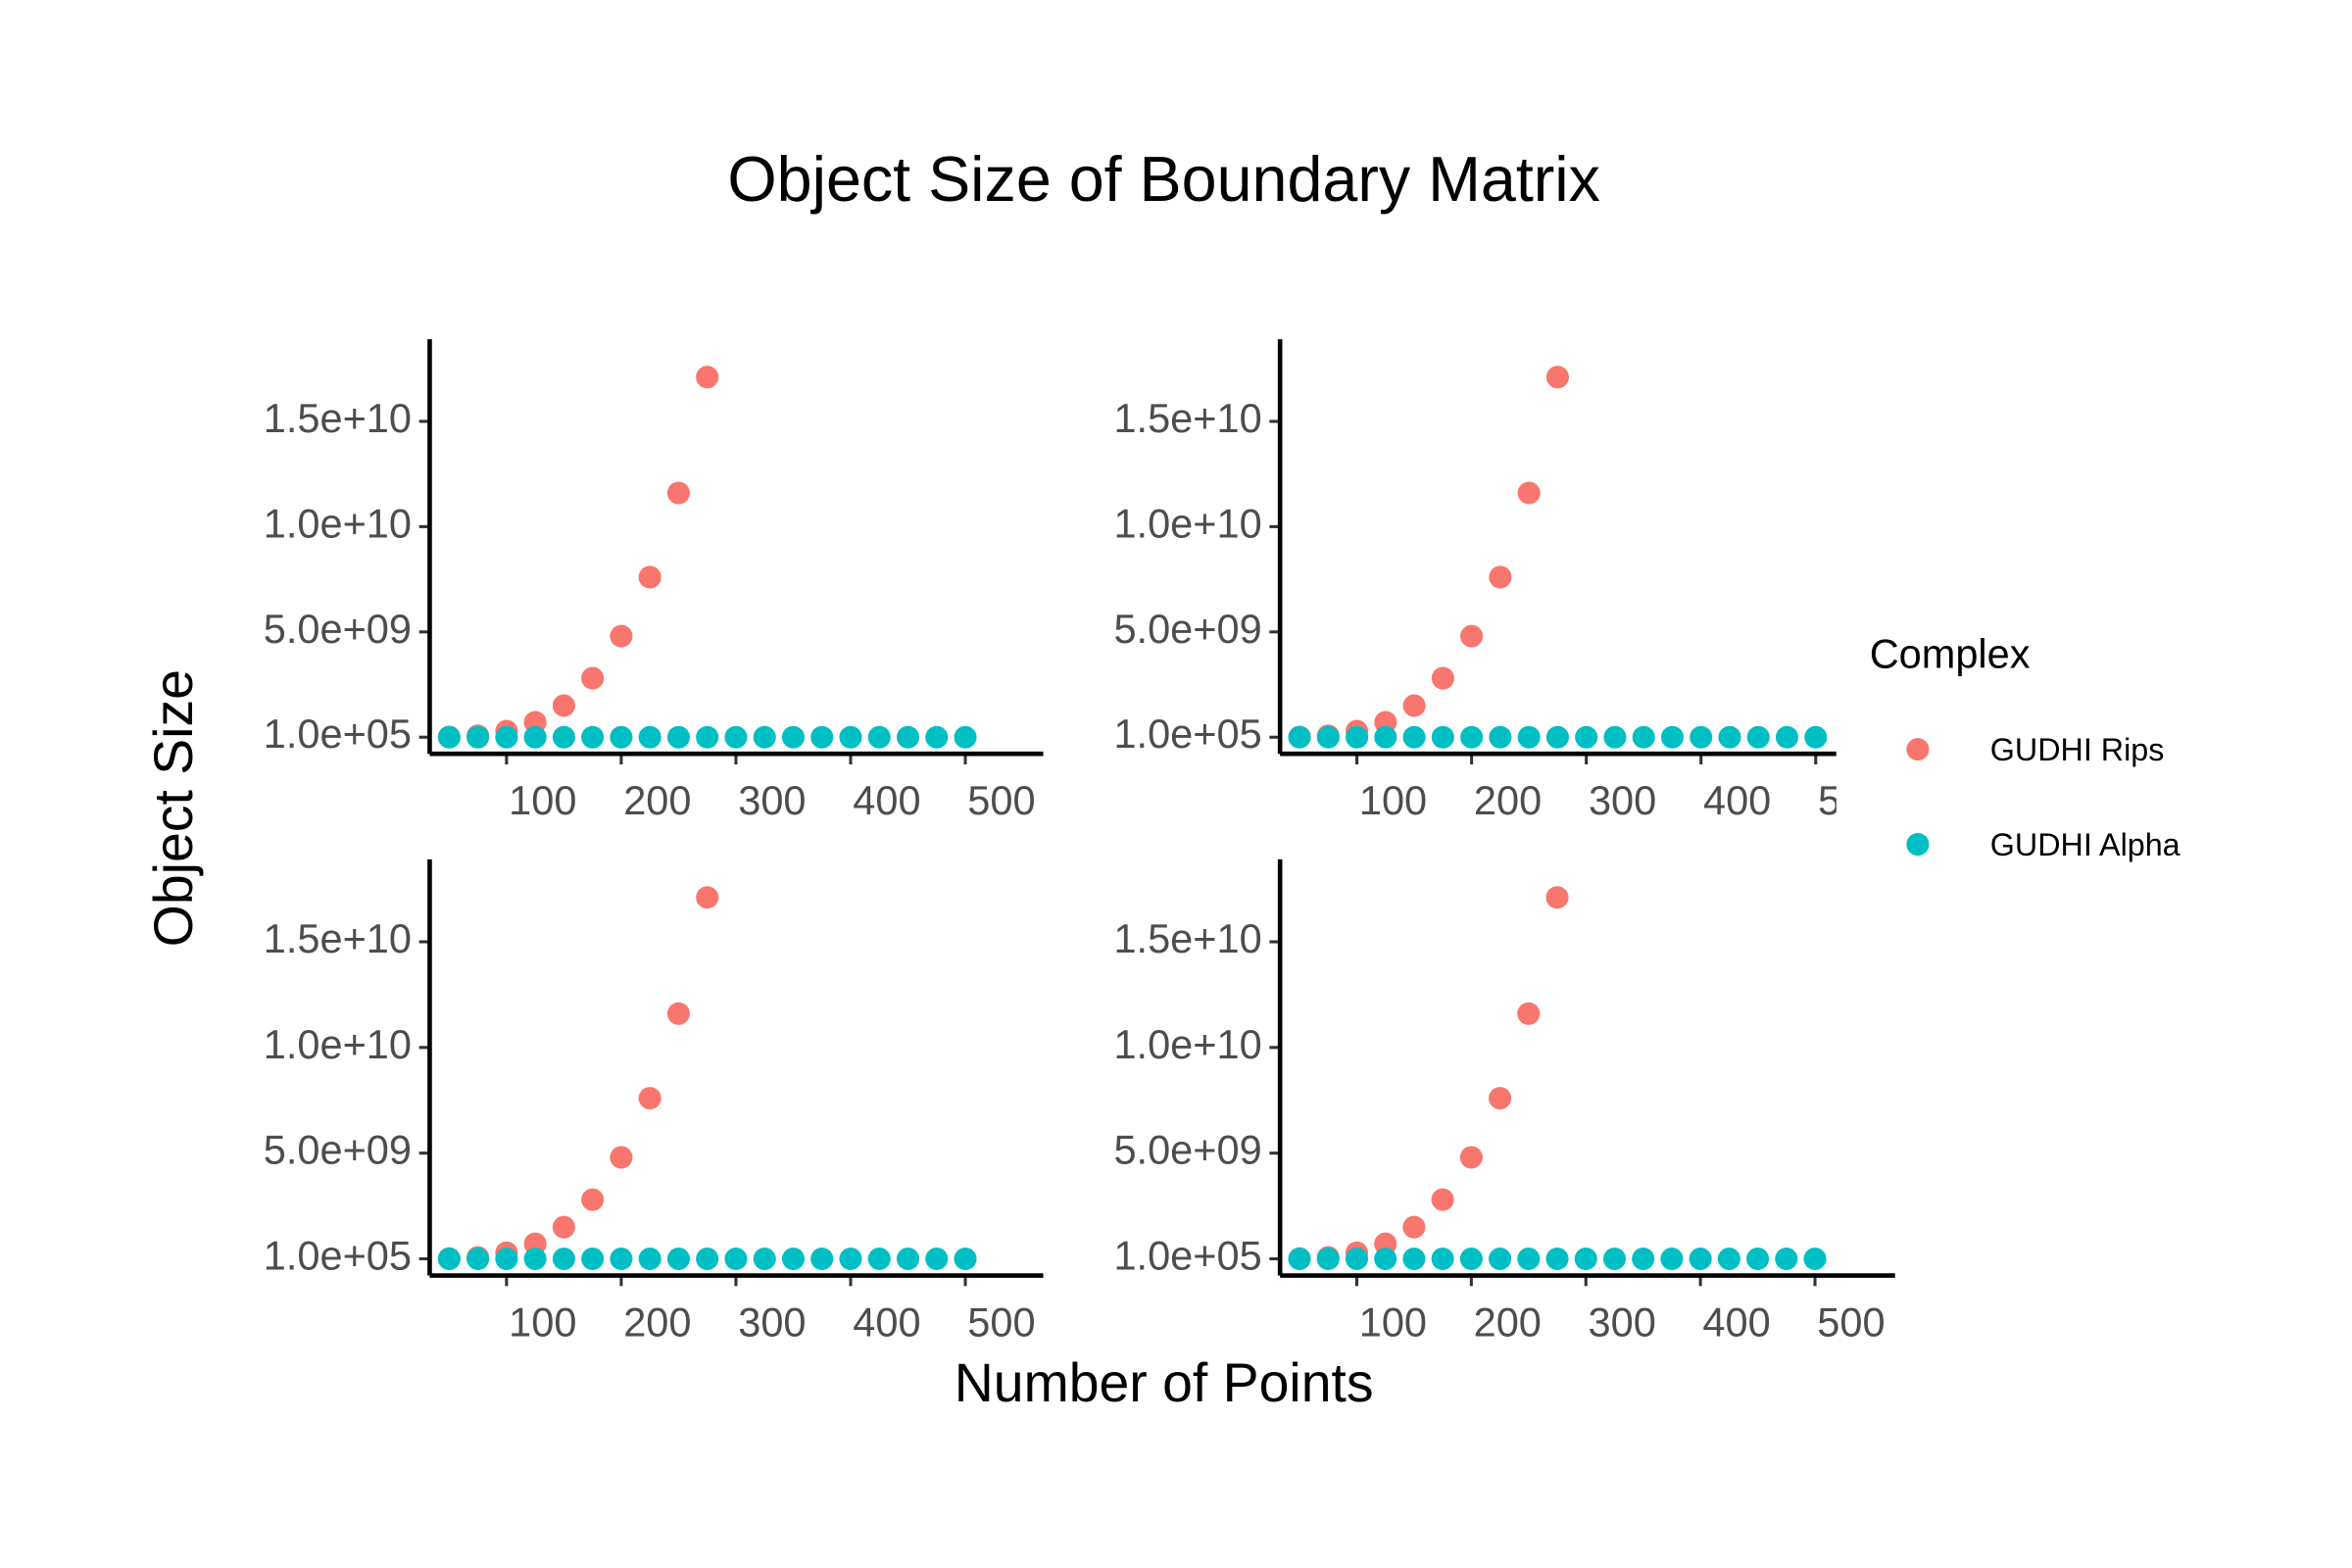  What do you see at coordinates (2085, 844) in the screenshot?
I see `legend-label: GUDHI Alpha` at bounding box center [2085, 844].